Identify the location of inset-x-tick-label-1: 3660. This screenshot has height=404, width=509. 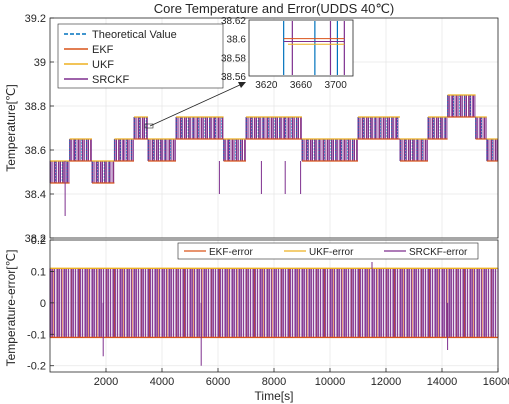
(301, 85).